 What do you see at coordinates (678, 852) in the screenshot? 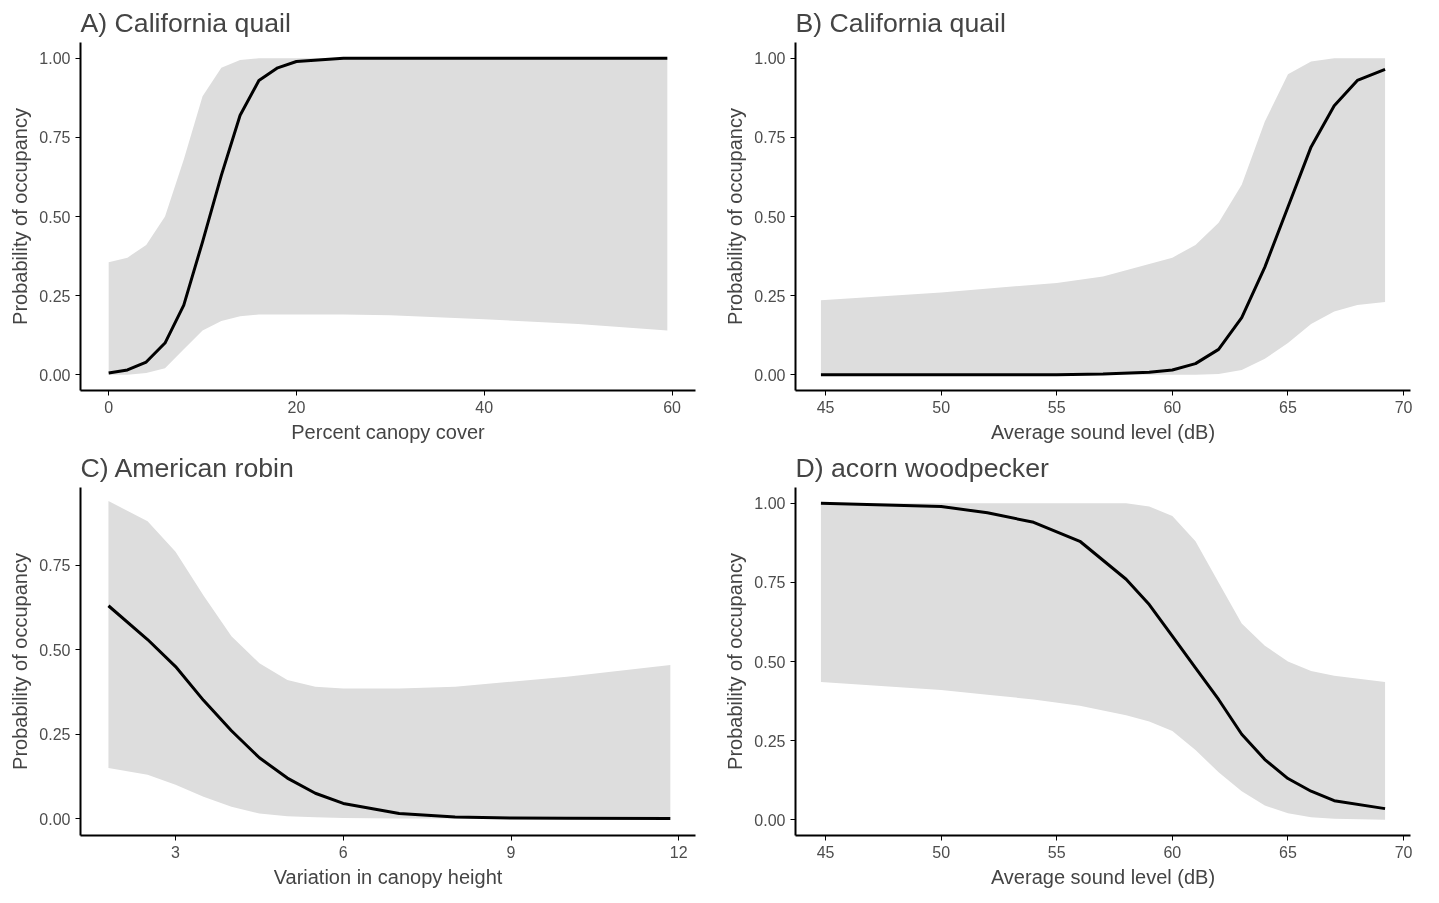
I see `x-tick-label: 12` at bounding box center [678, 852].